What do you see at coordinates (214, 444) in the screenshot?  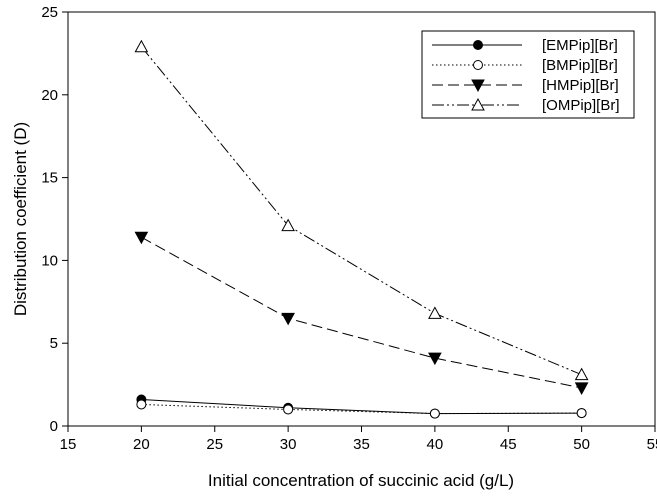 I see `x-tick-label: 25` at bounding box center [214, 444].